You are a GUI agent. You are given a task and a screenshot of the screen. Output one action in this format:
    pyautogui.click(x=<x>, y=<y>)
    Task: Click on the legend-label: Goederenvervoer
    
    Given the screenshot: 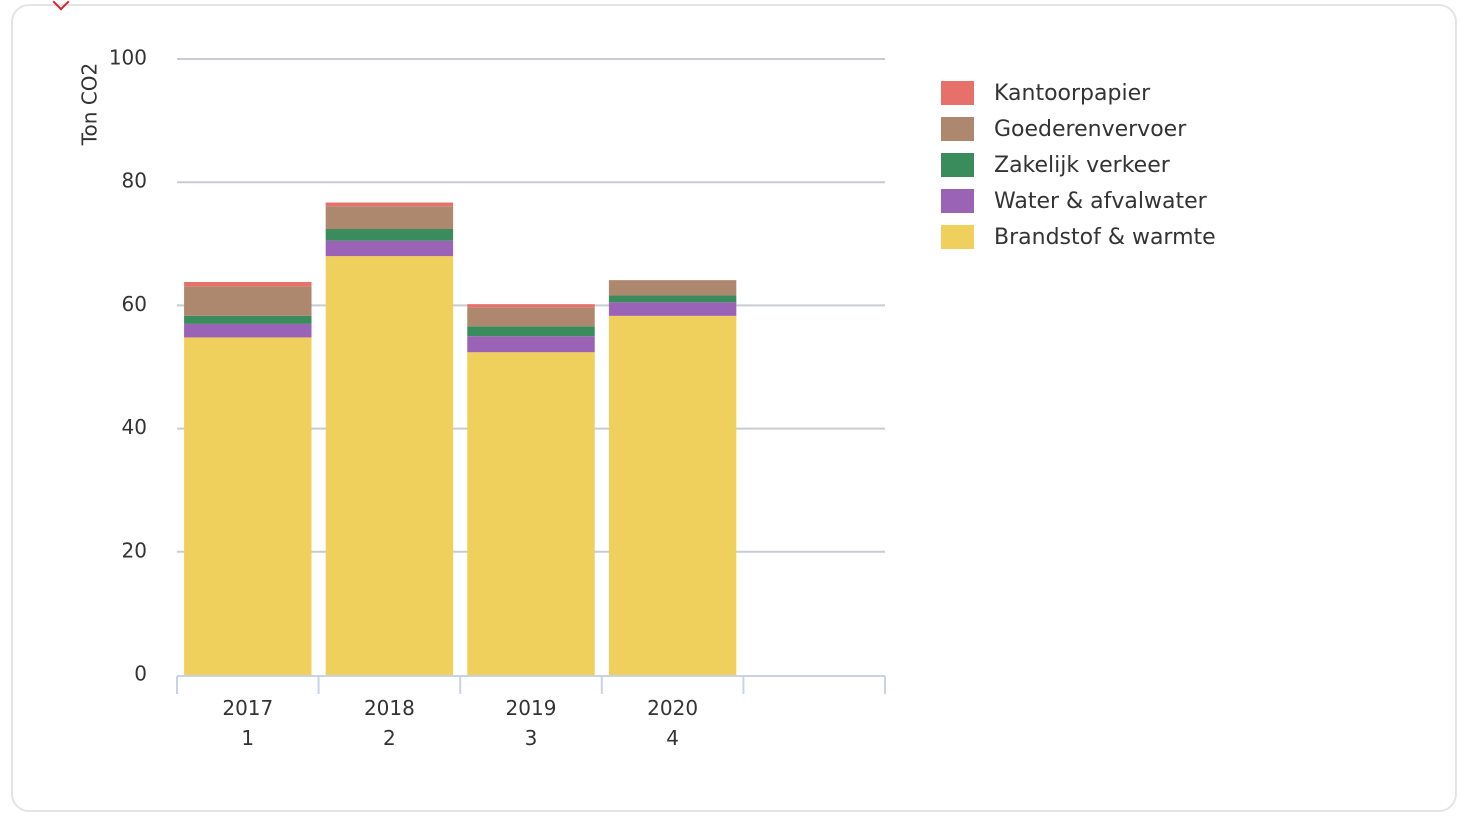 What is the action you would take?
    pyautogui.click(x=1090, y=129)
    